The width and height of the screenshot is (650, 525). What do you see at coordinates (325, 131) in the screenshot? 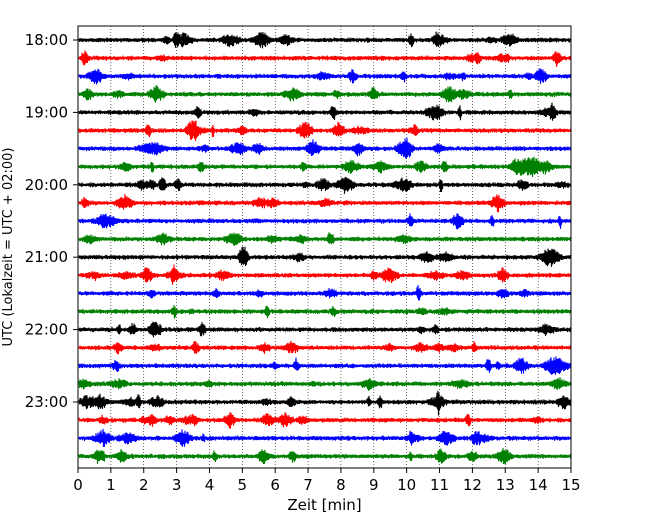
I see `trace-1915` at bounding box center [325, 131].